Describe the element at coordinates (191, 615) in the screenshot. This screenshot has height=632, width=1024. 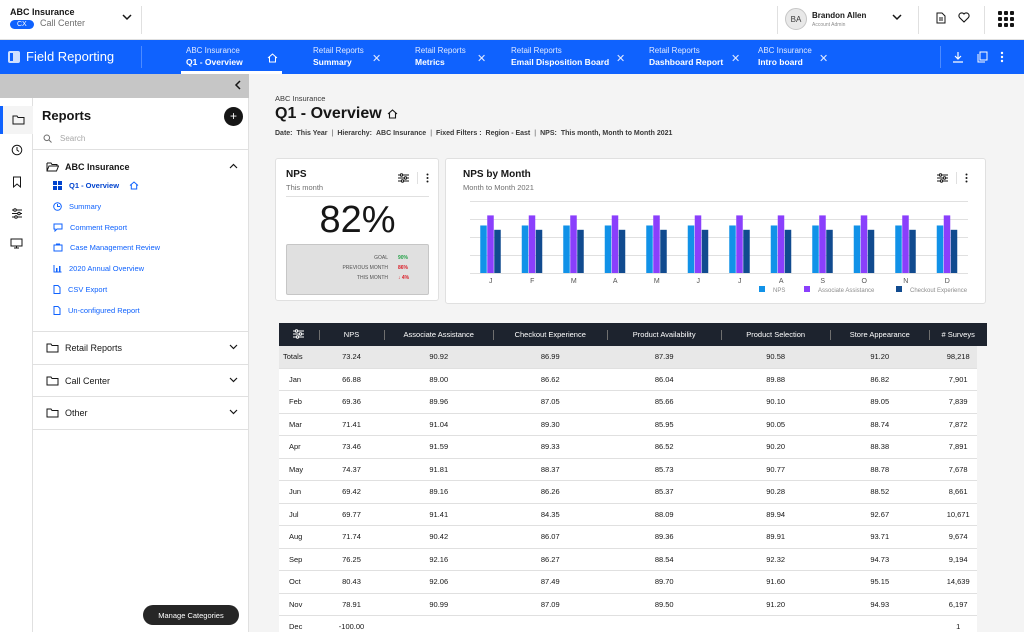
I see `manage-categories-button: Manage Categories` at that location.